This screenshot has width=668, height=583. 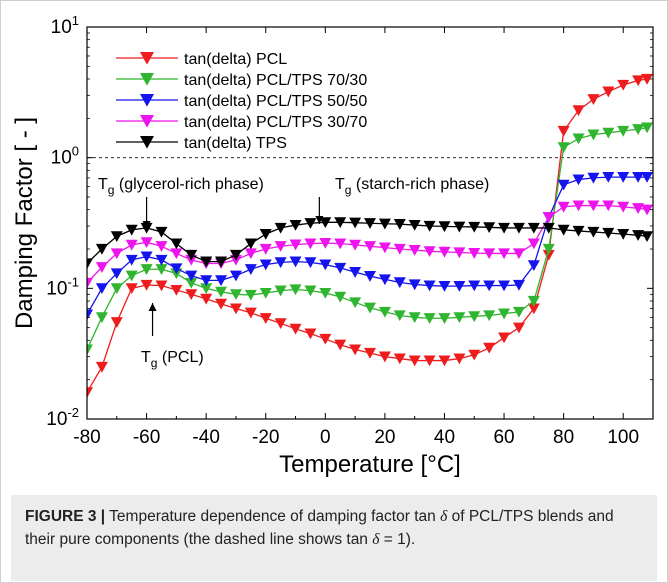 I want to click on x-tick-label: 40, so click(x=444, y=437).